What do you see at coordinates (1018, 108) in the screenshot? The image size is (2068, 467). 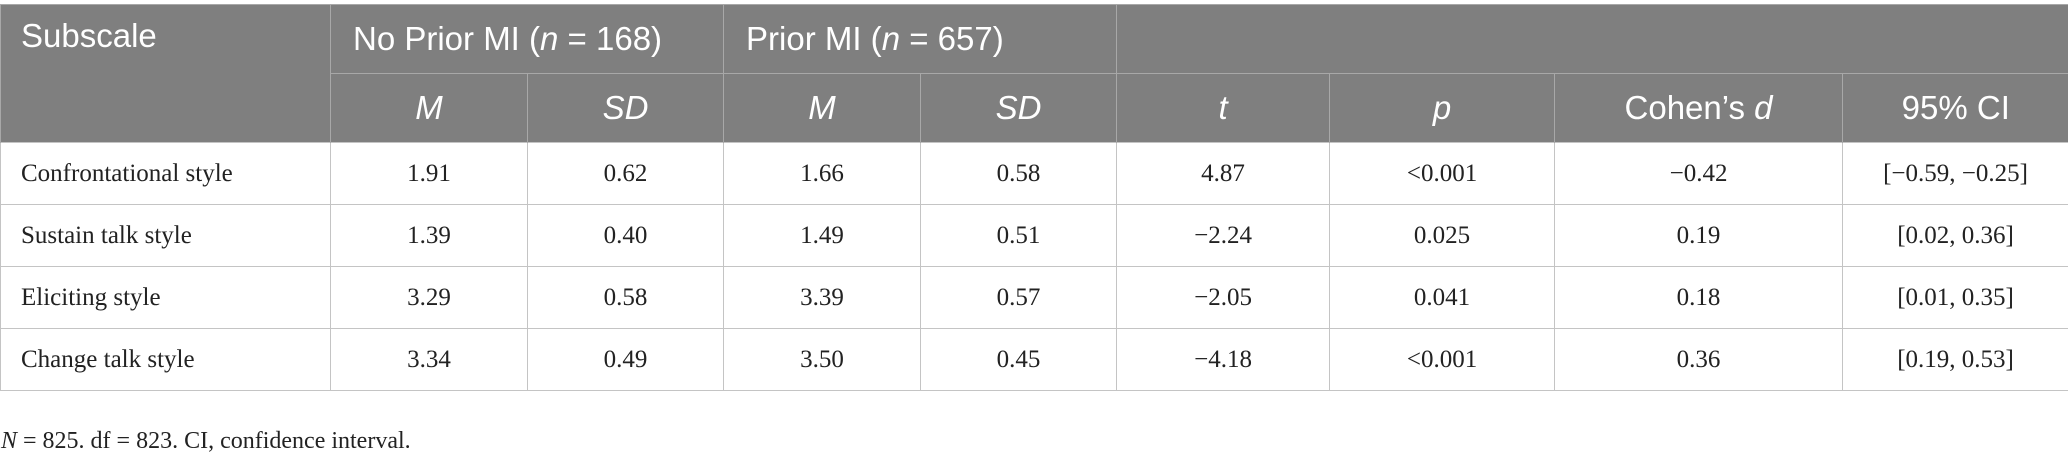 I see `header-sd-2: SD` at bounding box center [1018, 108].